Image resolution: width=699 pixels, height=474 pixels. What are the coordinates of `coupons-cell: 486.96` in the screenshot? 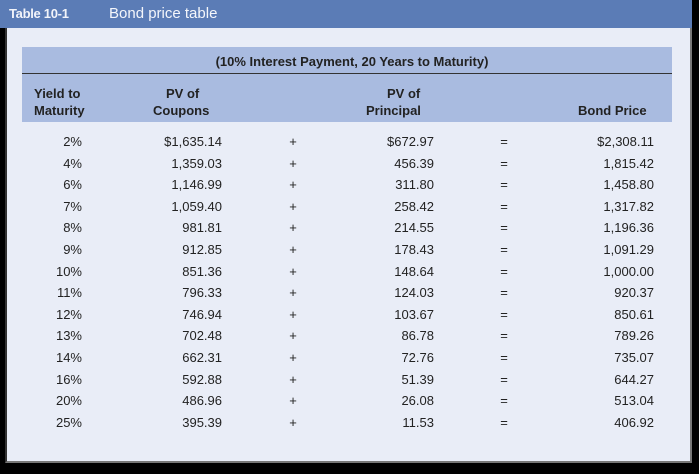 It's located at (202, 401).